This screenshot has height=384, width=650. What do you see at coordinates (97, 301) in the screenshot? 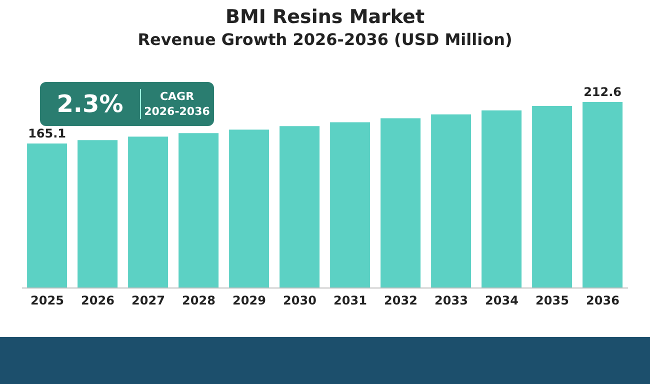
I see `x-tick-label: 2026` at bounding box center [97, 301].